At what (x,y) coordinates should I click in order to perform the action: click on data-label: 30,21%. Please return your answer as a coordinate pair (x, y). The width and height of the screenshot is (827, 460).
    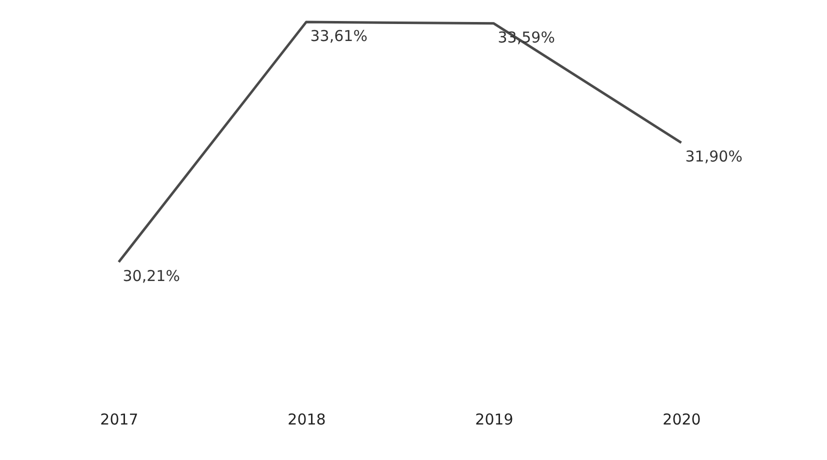
    Looking at the image, I should click on (151, 276).